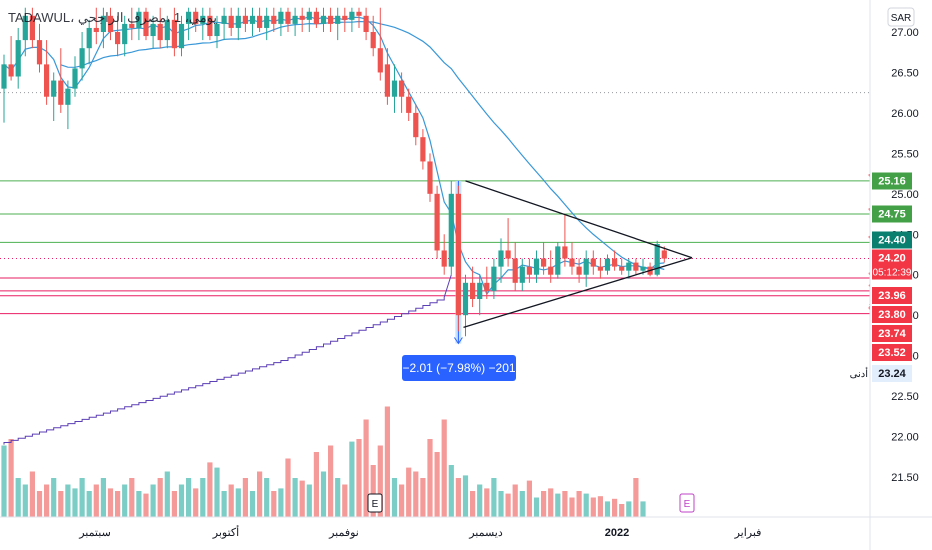  Describe the element at coordinates (892, 353) in the screenshot. I see `price-tag-value: 23.52` at that location.